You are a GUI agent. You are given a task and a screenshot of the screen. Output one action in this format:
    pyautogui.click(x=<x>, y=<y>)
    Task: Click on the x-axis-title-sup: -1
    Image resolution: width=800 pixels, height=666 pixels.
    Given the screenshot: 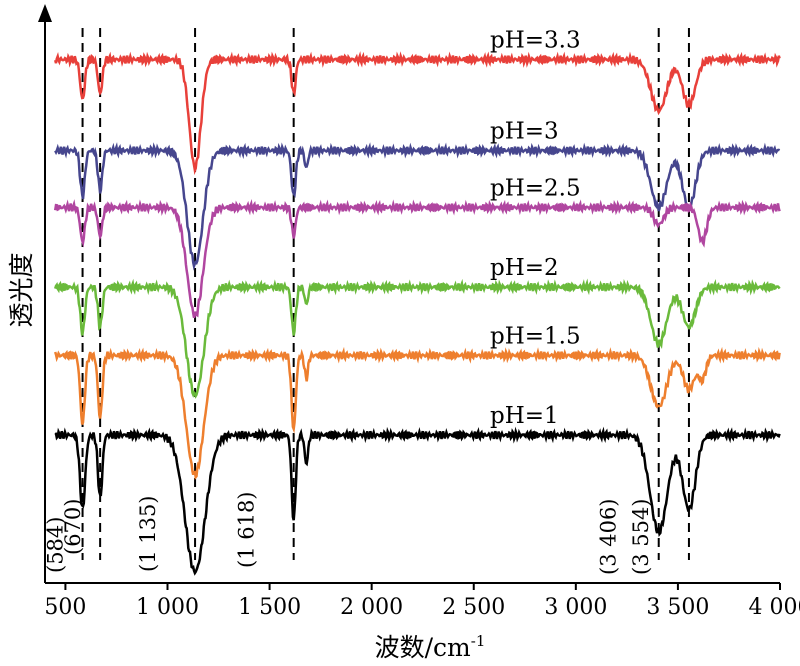 What is the action you would take?
    pyautogui.click(x=478, y=641)
    